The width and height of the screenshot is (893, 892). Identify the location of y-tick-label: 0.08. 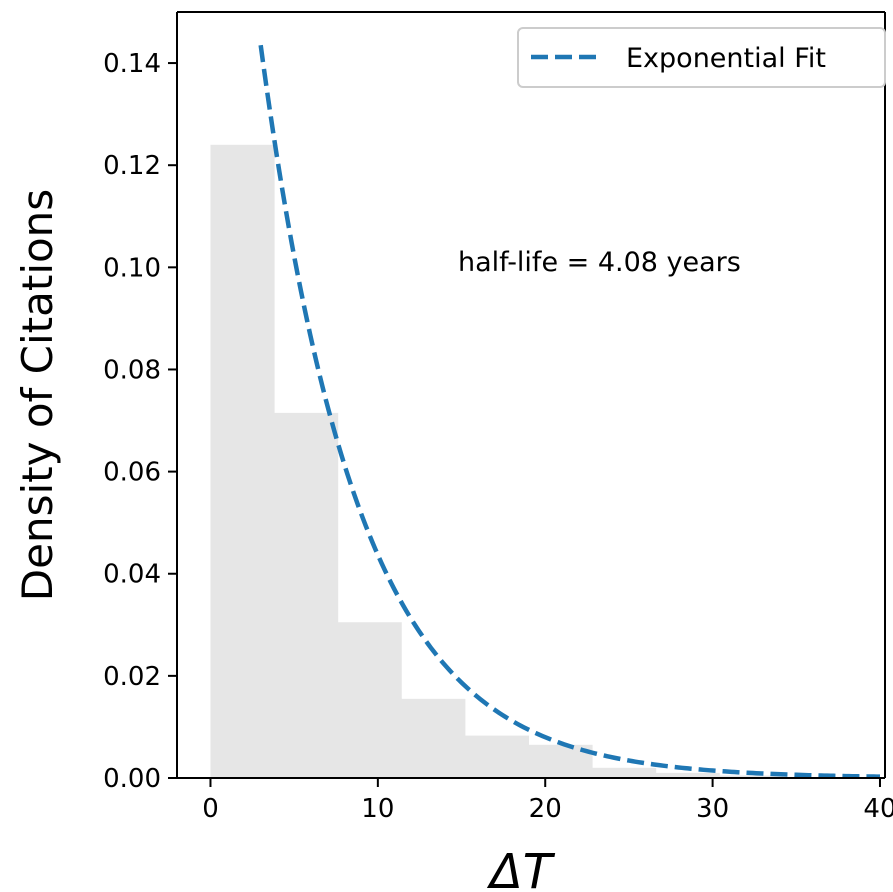
(132, 370).